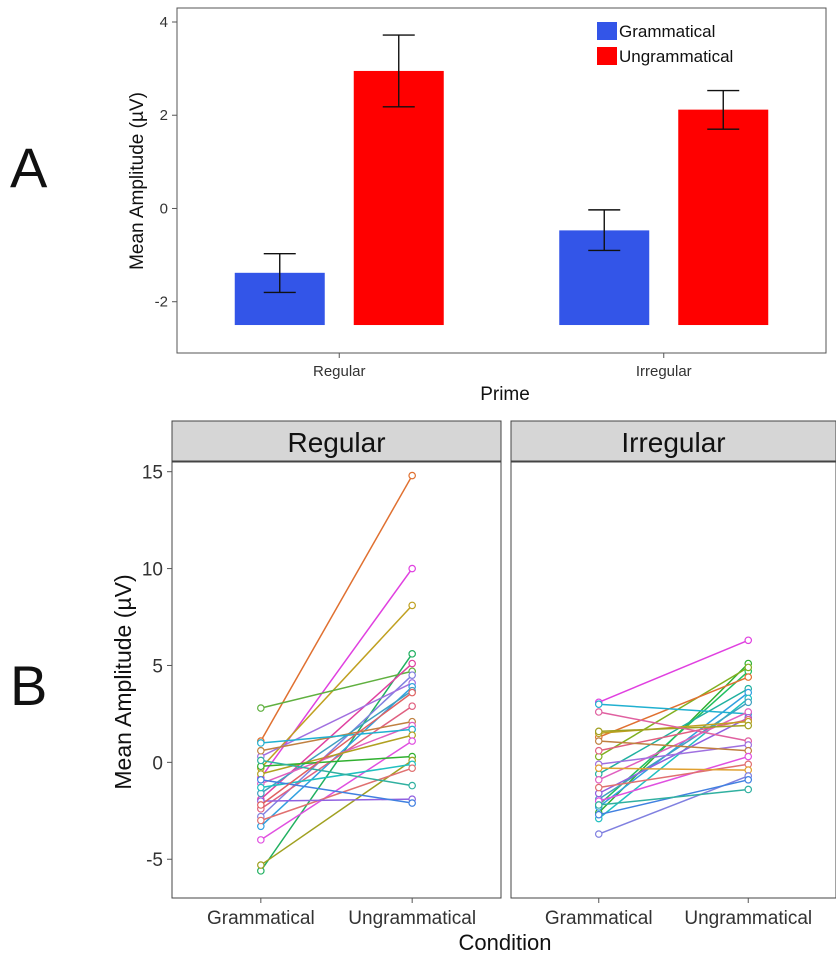 This screenshot has height=956, width=836. Describe the element at coordinates (665, 44) in the screenshot. I see `chart-a-legend: Grammatical Ungrammatical` at that location.